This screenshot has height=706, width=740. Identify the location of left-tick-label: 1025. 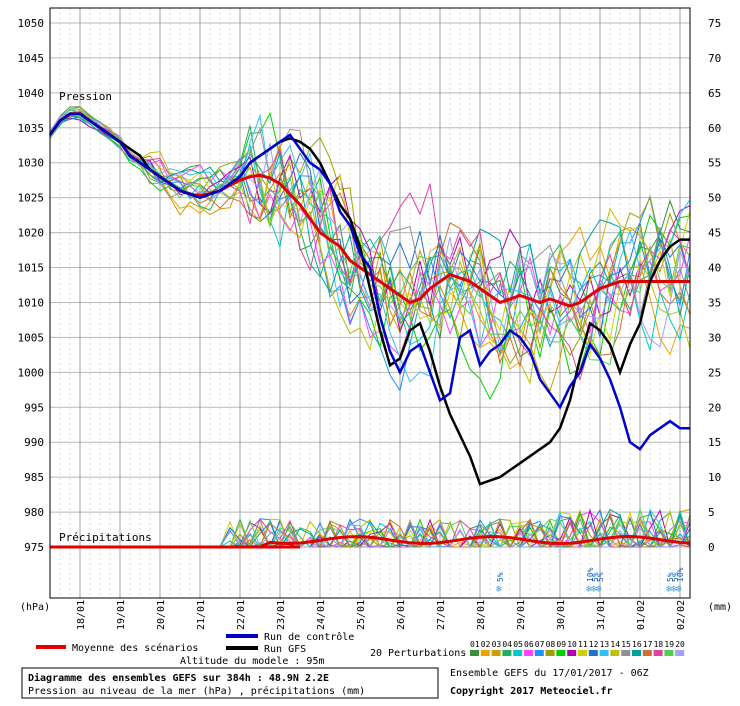
(31, 198).